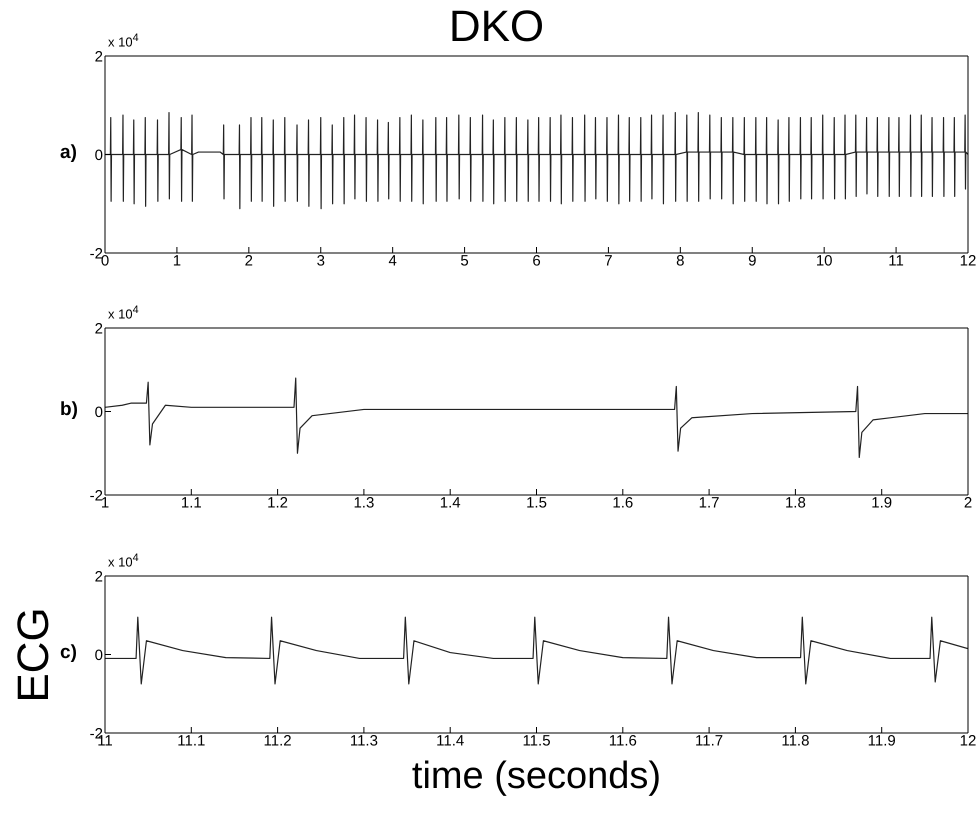 The width and height of the screenshot is (977, 818). Describe the element at coordinates (824, 261) in the screenshot. I see `x-tick-label: 10` at that location.